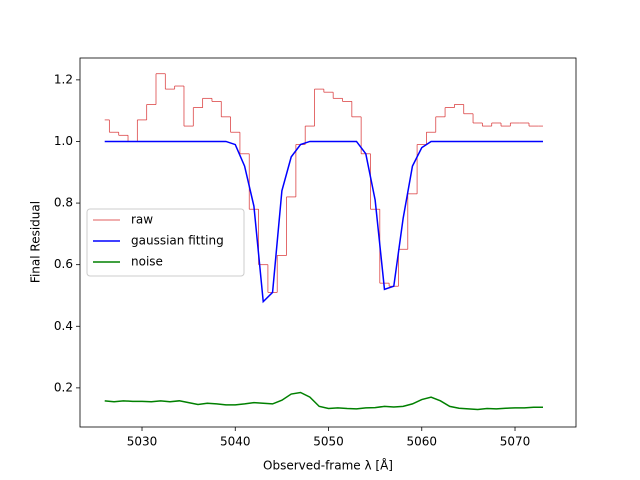  I want to click on y-tick-label: 0.2, so click(63, 387).